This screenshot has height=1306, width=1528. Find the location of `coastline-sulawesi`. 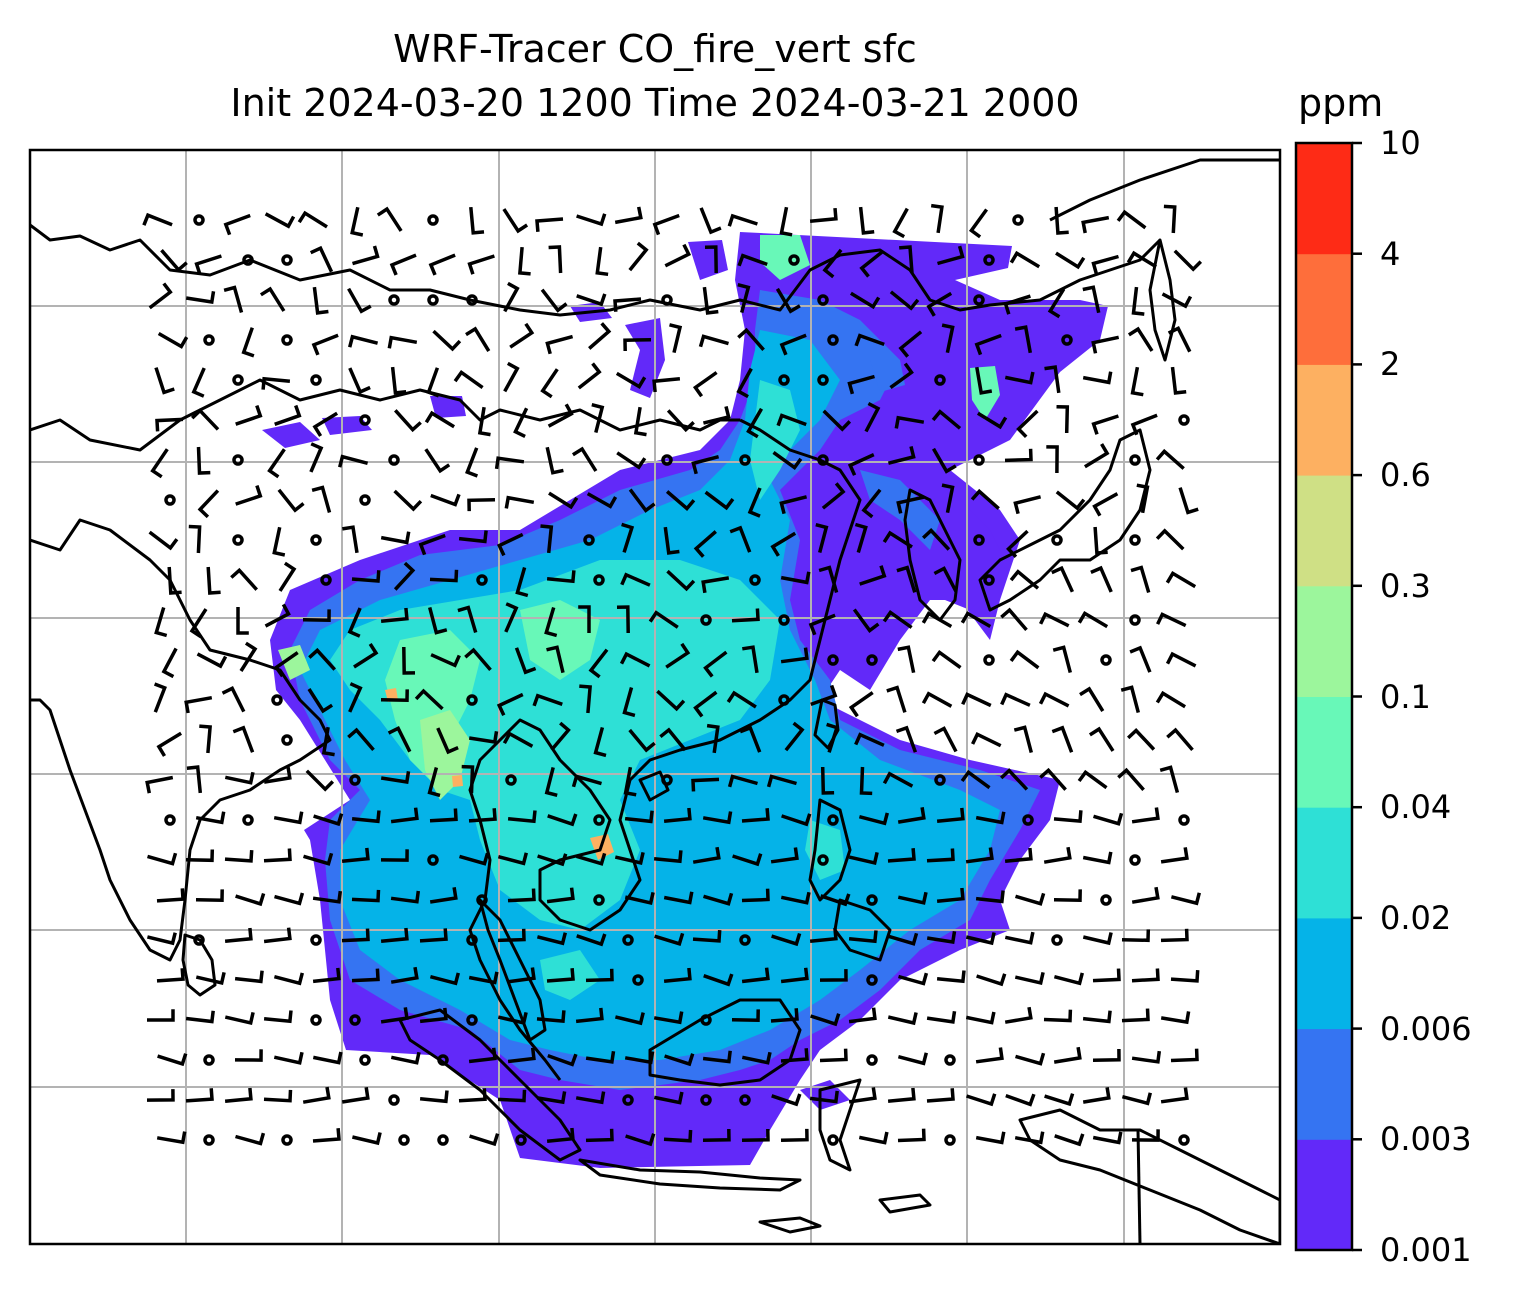

coastline-sulawesi is located at coordinates (840, 1125).